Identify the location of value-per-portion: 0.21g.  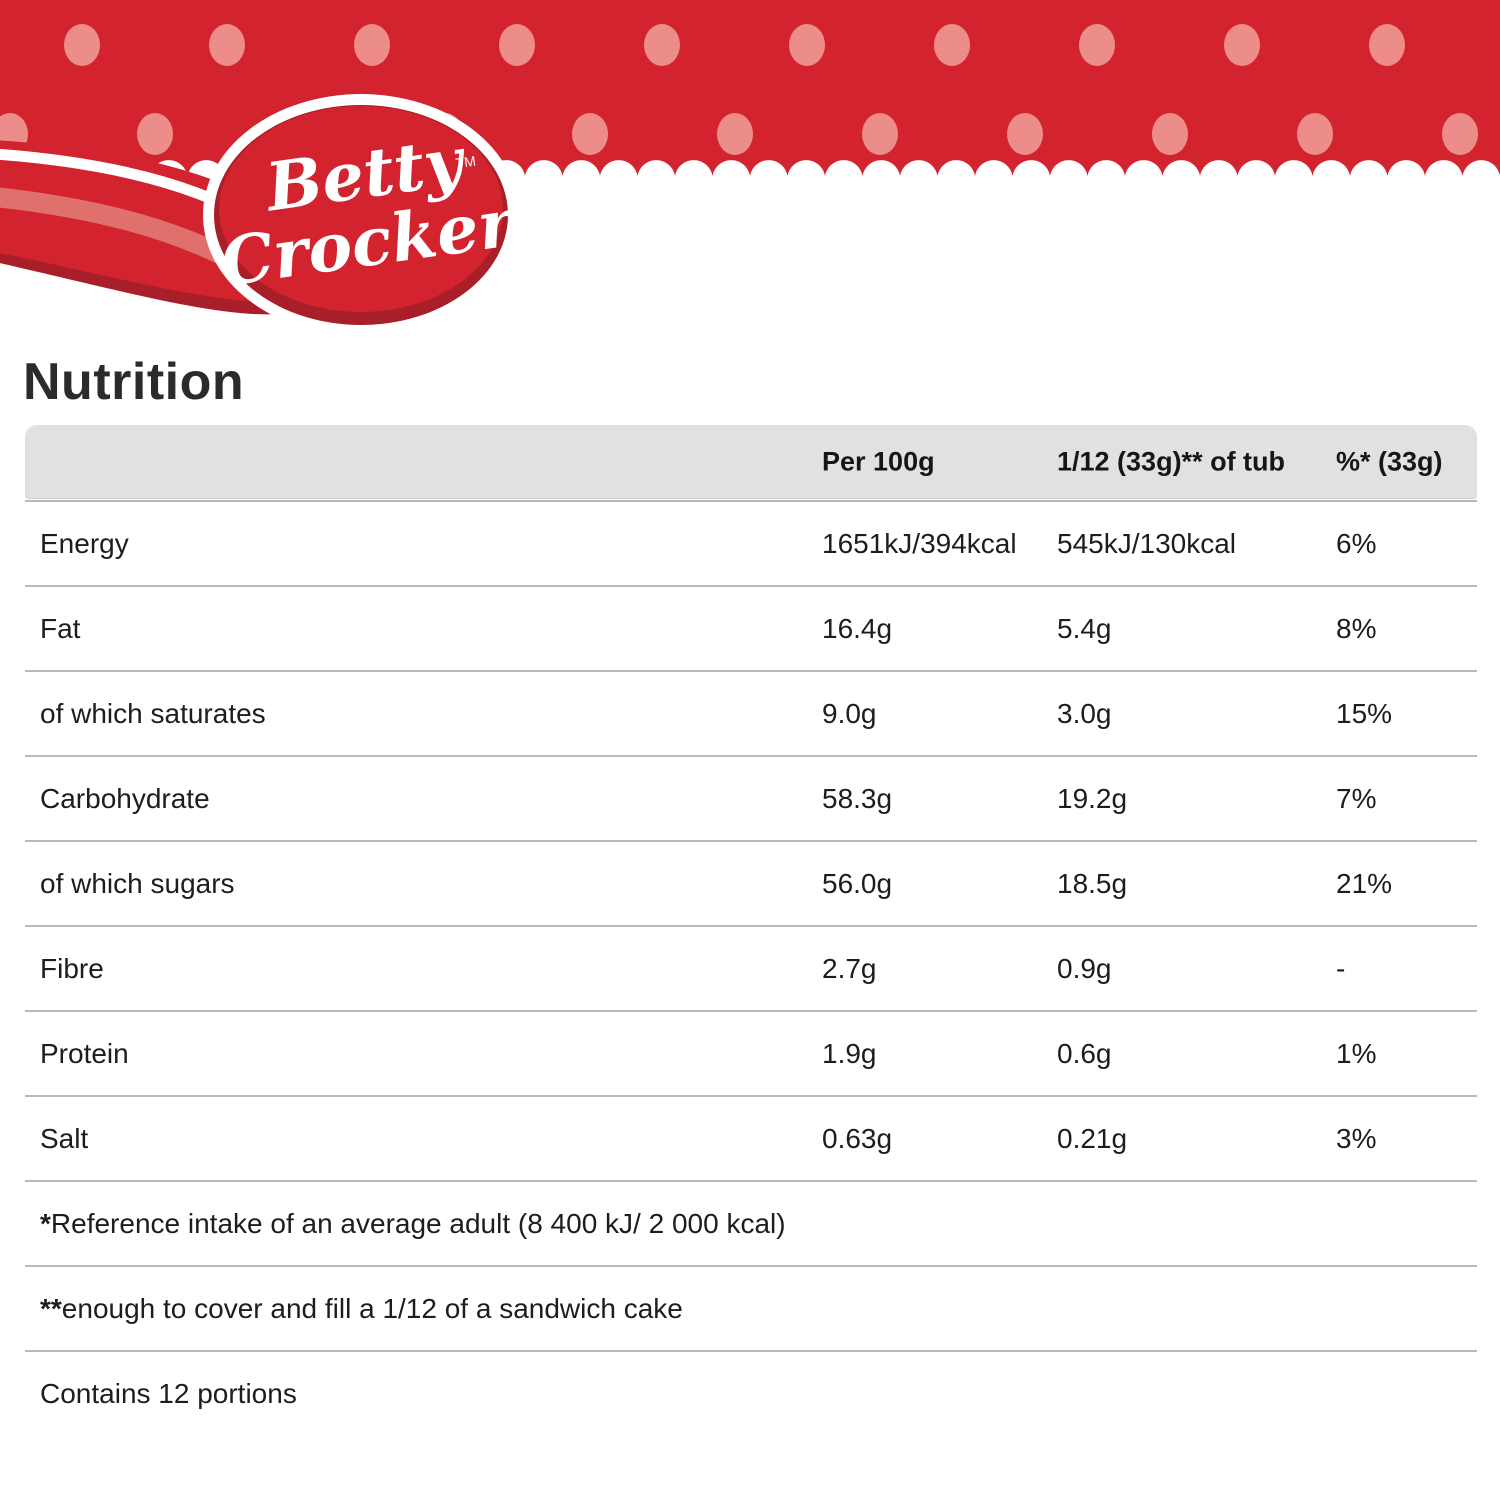
(1092, 1138).